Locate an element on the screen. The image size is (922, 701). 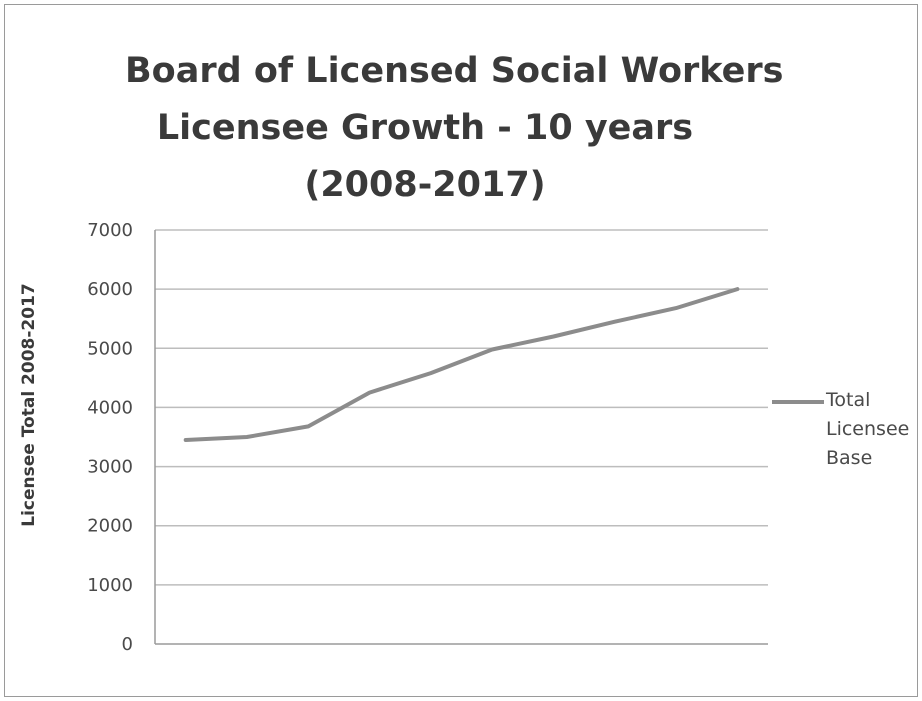
y-tick-label: 0 is located at coordinates (127, 644).